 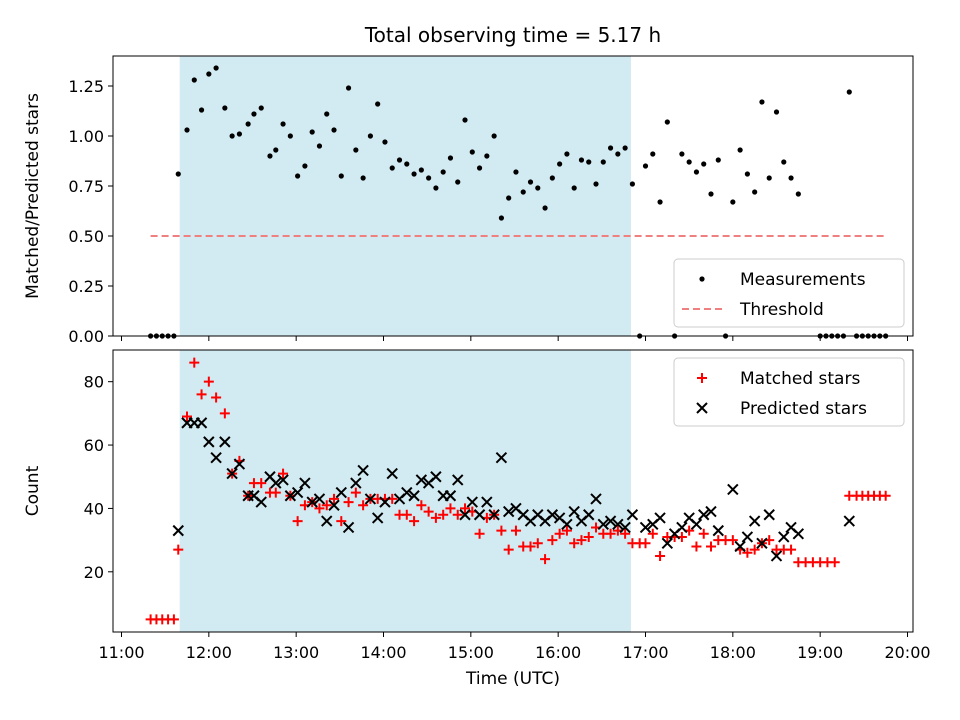 What do you see at coordinates (94, 572) in the screenshot?
I see `y-tick-label: 20` at bounding box center [94, 572].